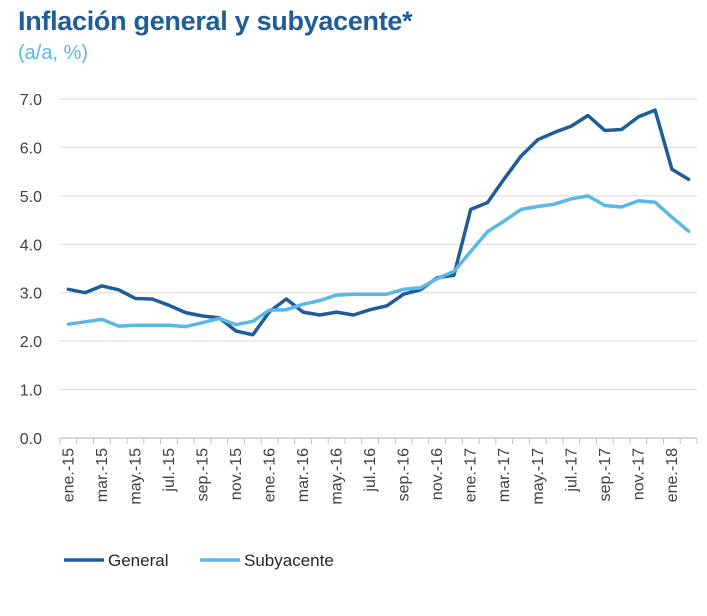 The image size is (707, 616). Describe the element at coordinates (437, 474) in the screenshot. I see `x-tick-label: nov.-16` at that location.